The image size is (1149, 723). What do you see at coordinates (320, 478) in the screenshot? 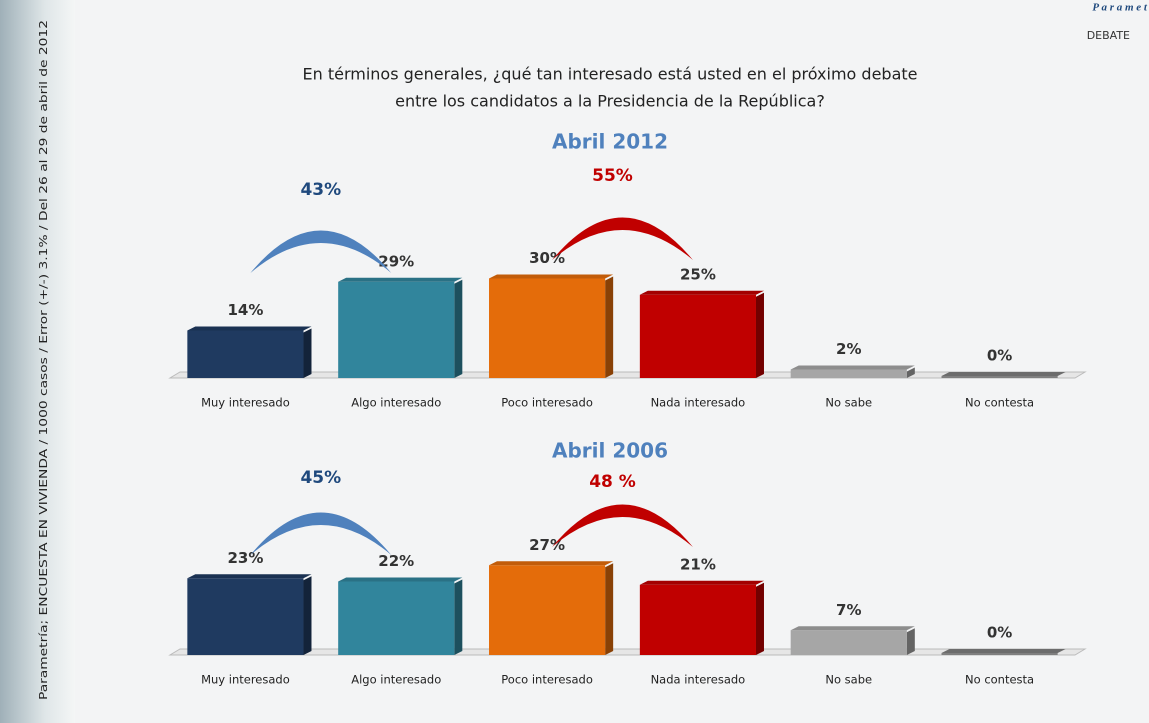
I see `group-label: 45%` at bounding box center [320, 478].